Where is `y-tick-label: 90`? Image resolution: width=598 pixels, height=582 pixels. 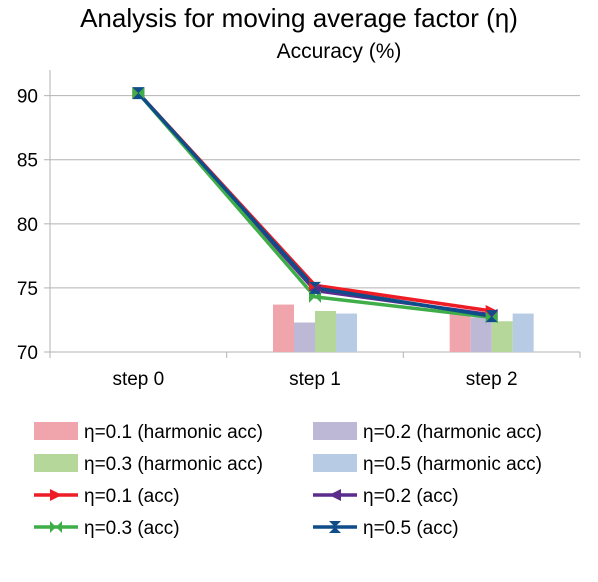 y-tick-label: 90 is located at coordinates (27, 97).